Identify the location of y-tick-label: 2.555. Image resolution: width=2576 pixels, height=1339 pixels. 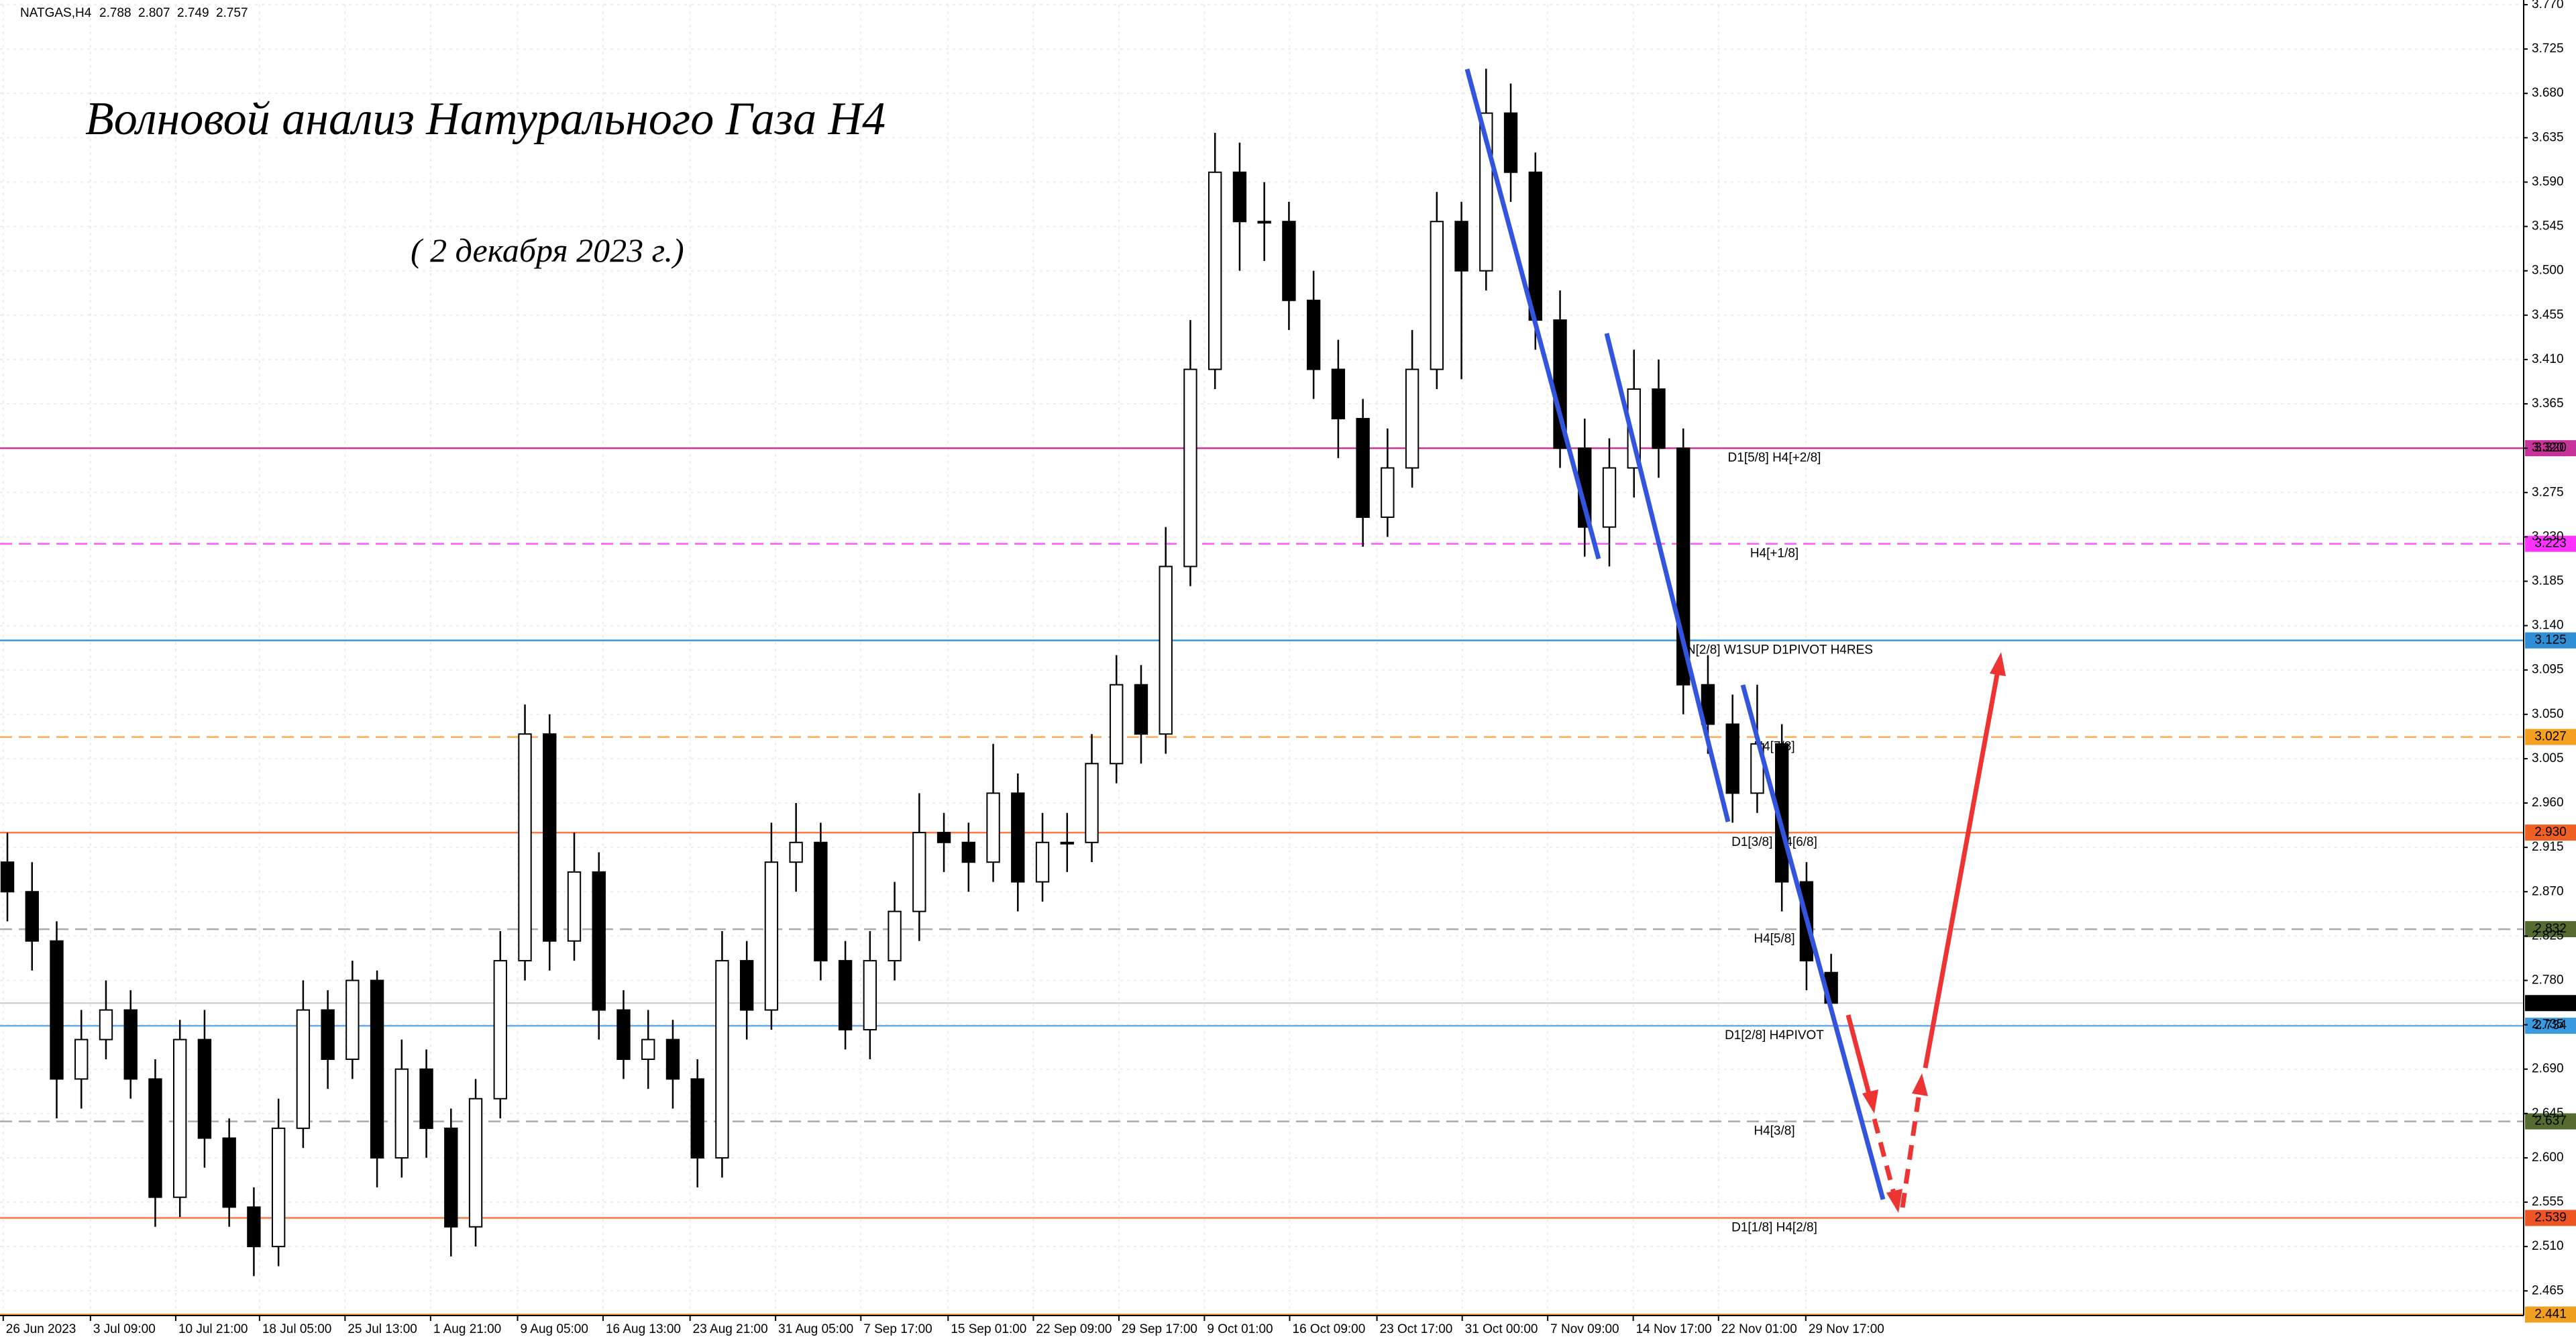
(2548, 1202).